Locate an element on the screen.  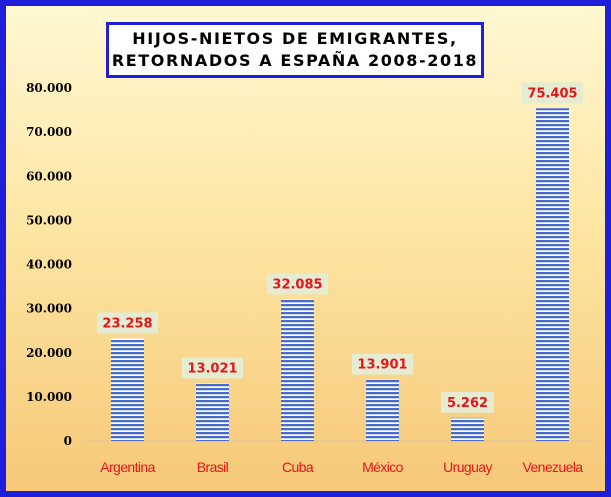
bar-argentina is located at coordinates (127, 389).